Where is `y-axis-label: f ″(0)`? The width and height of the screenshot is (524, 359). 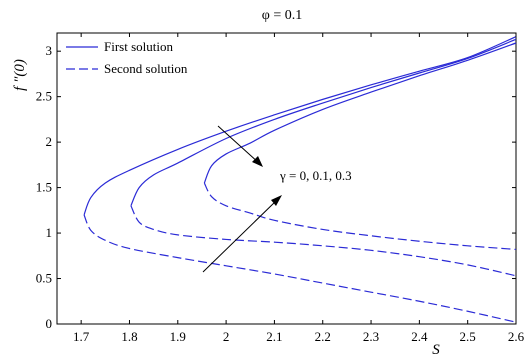 y-axis-label: f ″(0) is located at coordinates (20, 75).